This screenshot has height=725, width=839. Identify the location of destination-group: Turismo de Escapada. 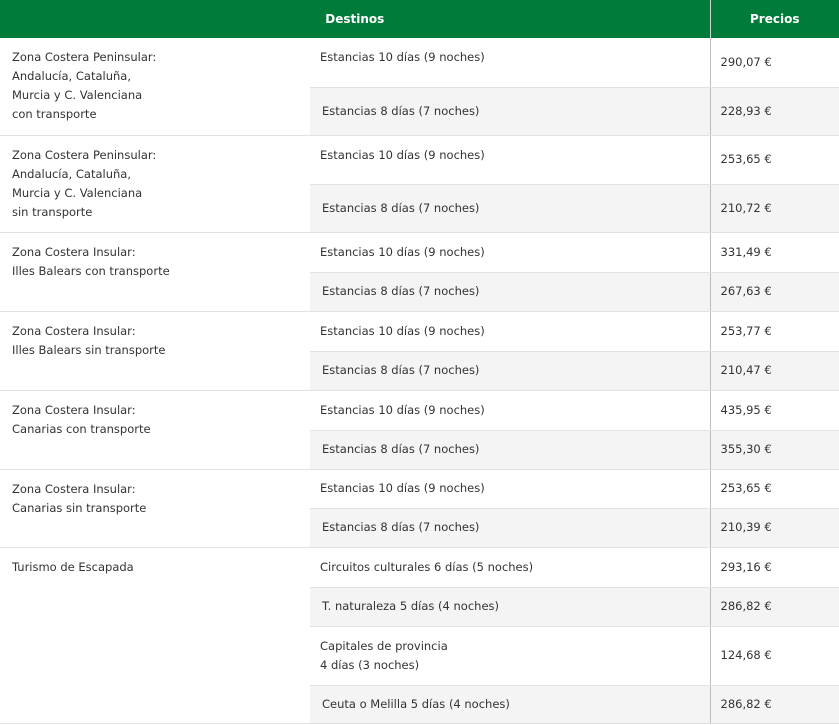
(155, 635).